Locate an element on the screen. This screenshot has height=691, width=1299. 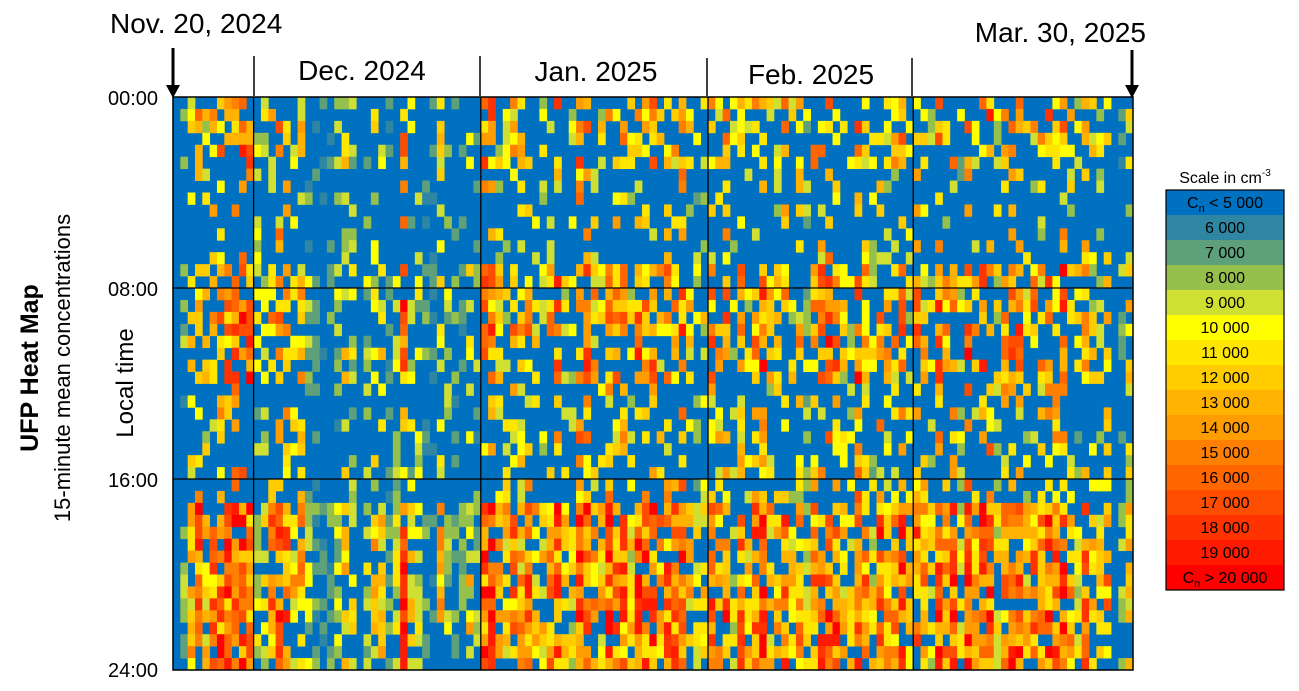
y-tick-label: 24:00 is located at coordinates (133, 671).